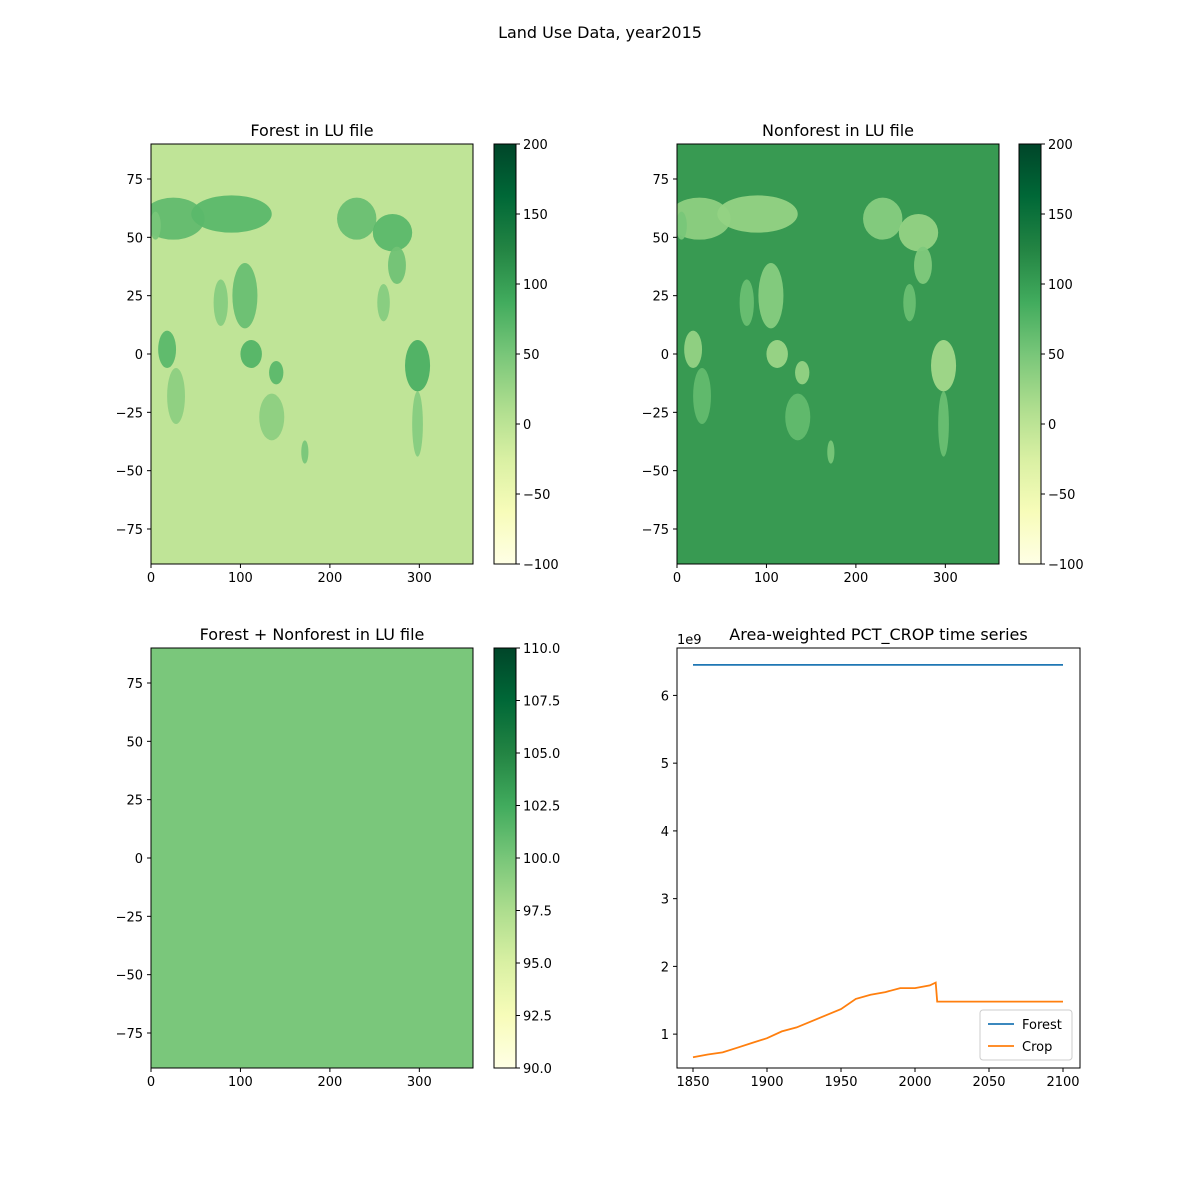  Describe the element at coordinates (766, 1082) in the screenshot. I see `x-tick-label: 1900` at that location.